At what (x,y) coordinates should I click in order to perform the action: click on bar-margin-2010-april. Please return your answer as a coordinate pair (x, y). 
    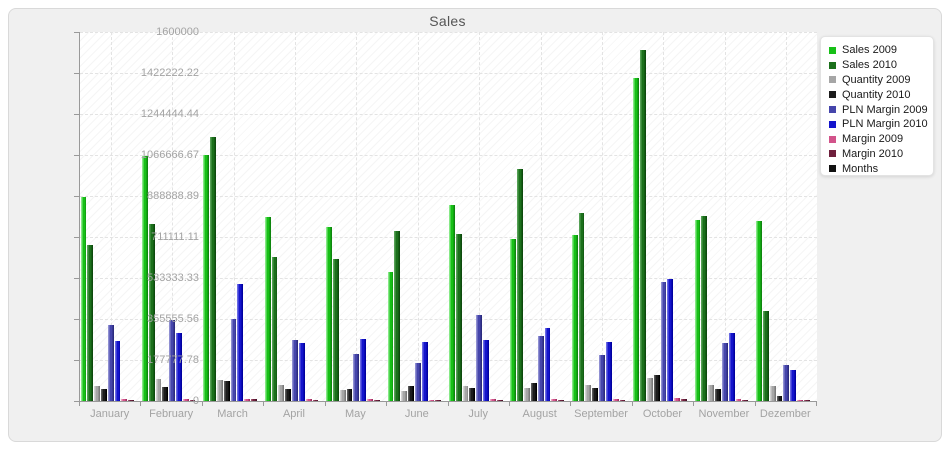
    Looking at the image, I should click on (315, 400).